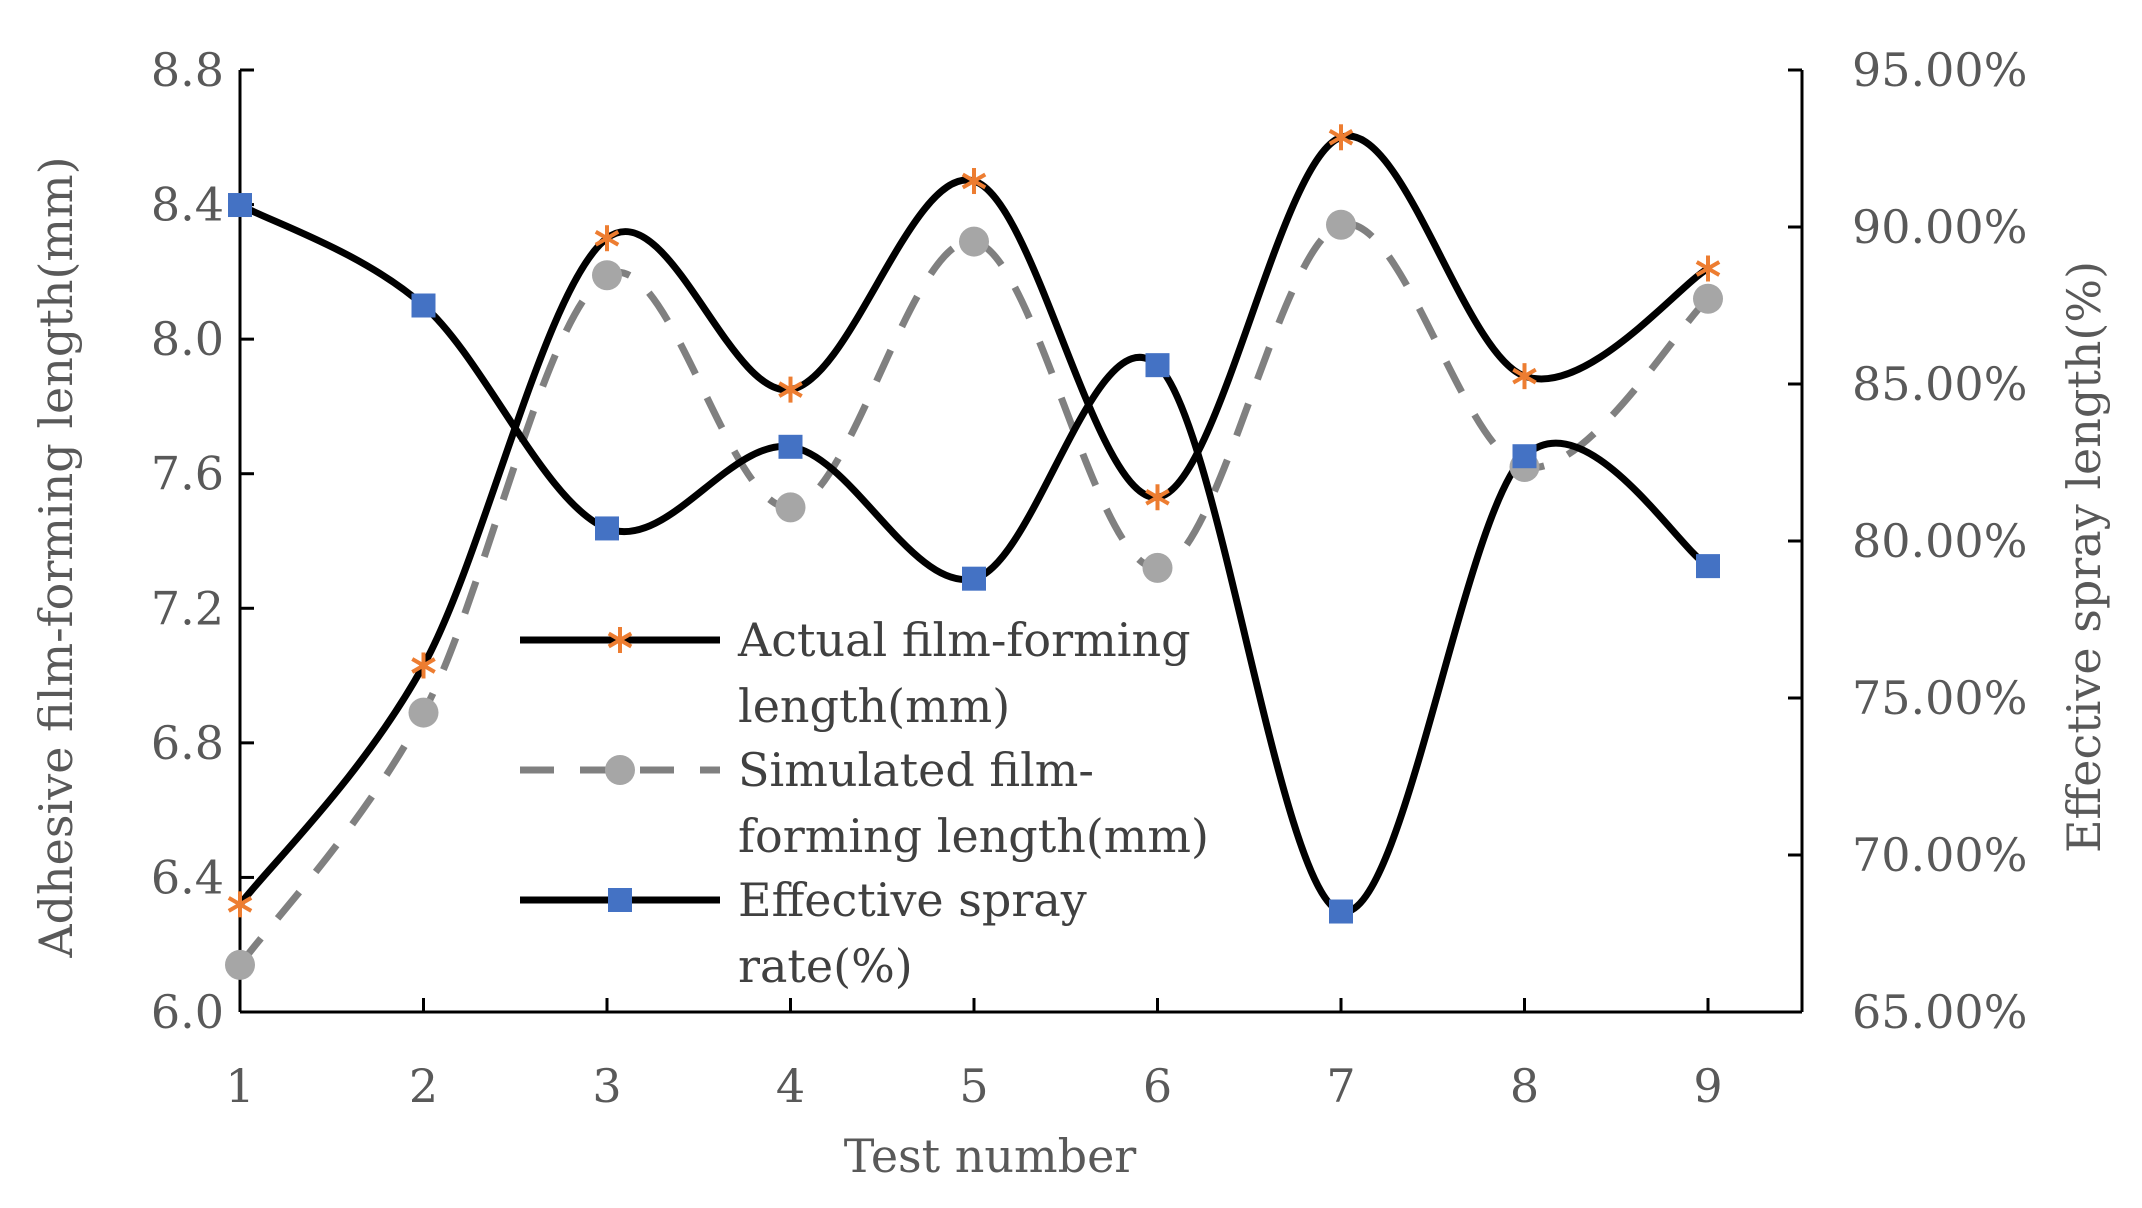 The image size is (2142, 1208). Describe the element at coordinates (187, 205) in the screenshot. I see `left-tick-label: 8.4` at that location.